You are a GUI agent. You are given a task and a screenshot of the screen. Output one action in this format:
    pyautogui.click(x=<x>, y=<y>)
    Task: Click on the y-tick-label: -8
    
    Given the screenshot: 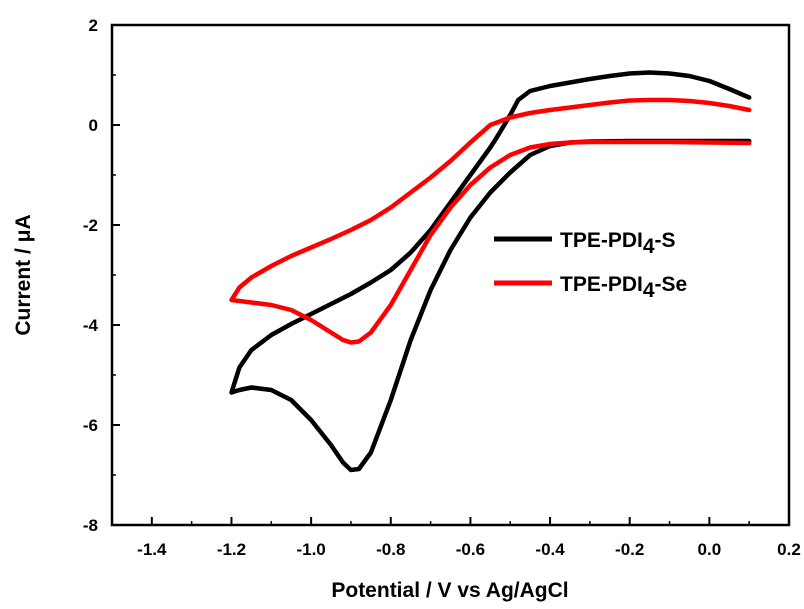 What is the action you would take?
    pyautogui.click(x=90, y=525)
    